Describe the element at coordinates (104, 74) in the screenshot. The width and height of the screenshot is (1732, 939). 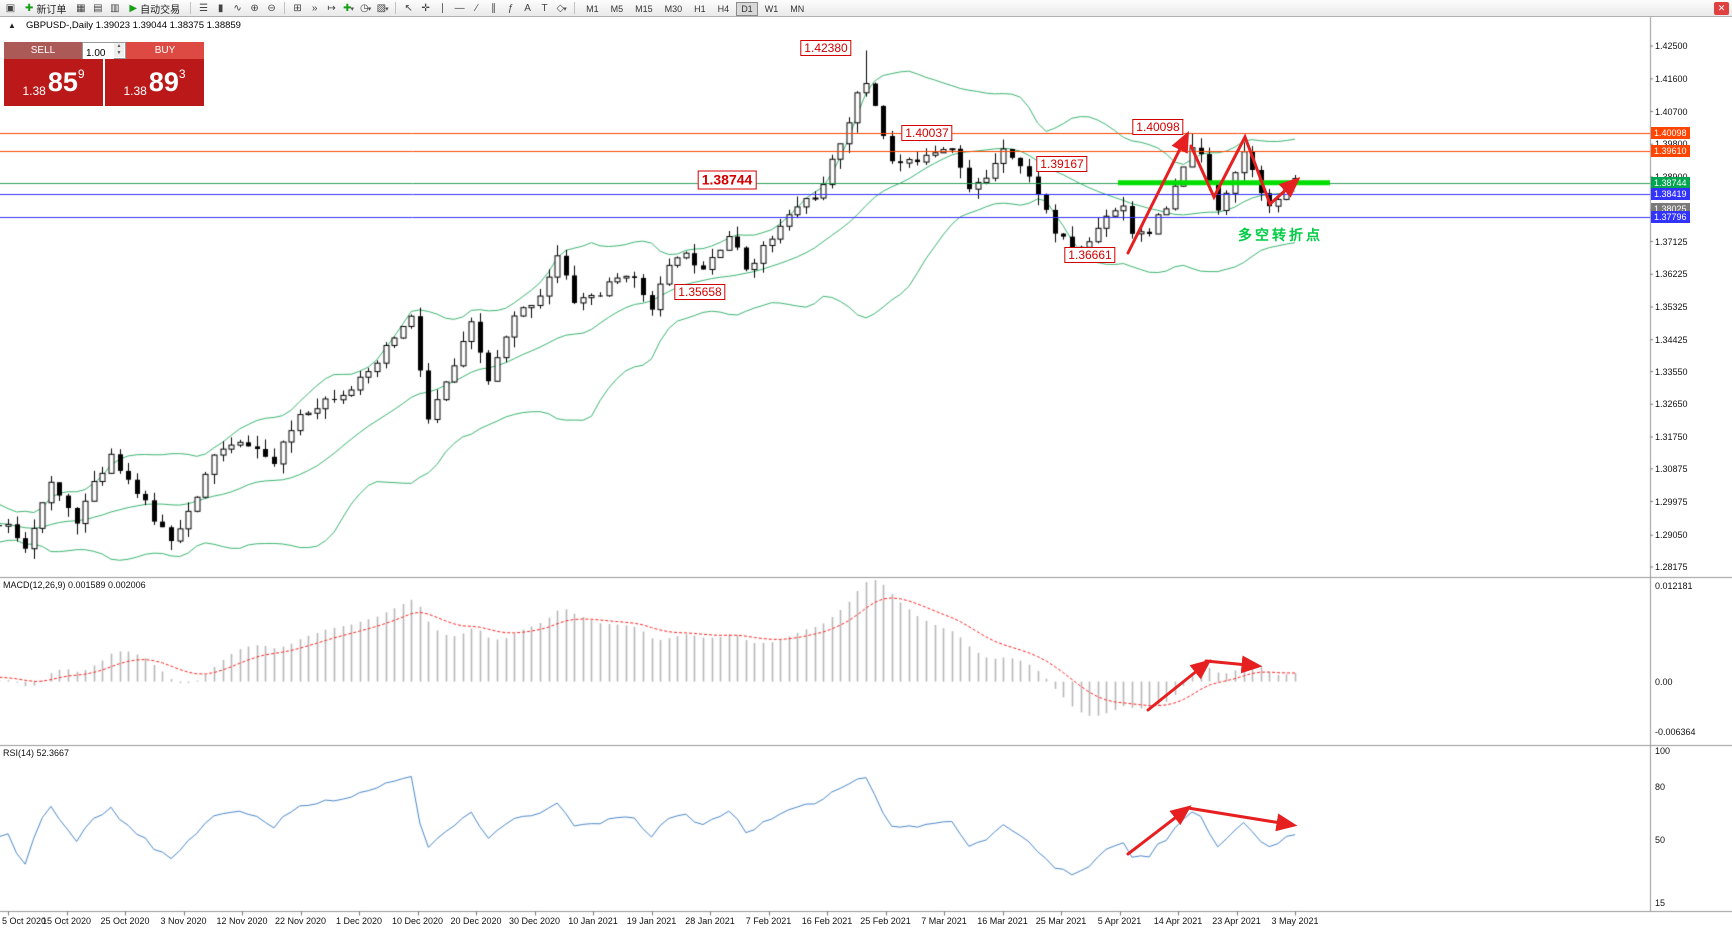
I see `oneclick-trade-panel: SELL ▲ ▼ BUY 1.38 85 9 1.38 89 3` at that location.